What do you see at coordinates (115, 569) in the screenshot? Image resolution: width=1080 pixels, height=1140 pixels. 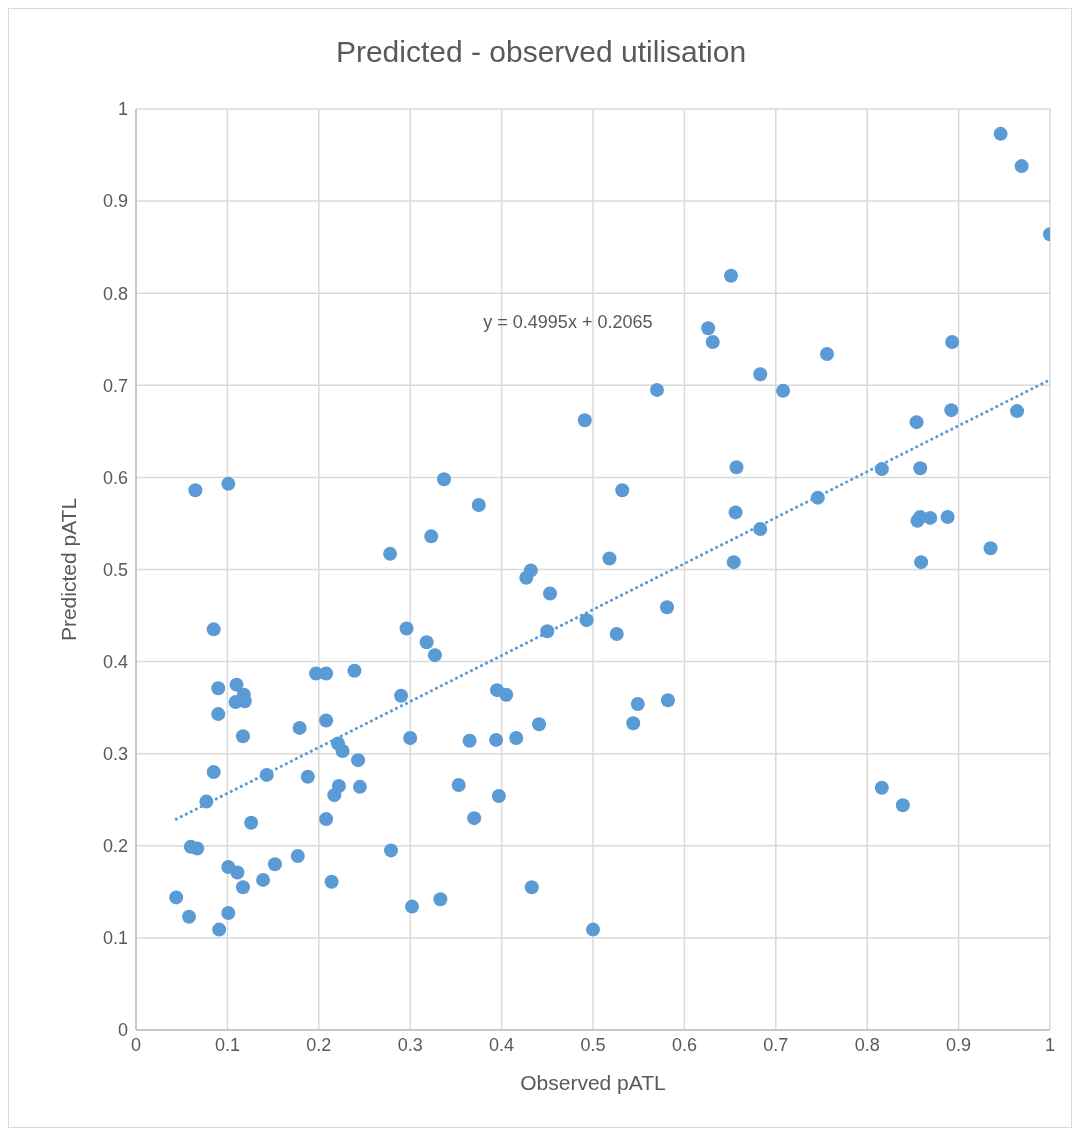 I see `y-tick-label: 0.5` at bounding box center [115, 569].